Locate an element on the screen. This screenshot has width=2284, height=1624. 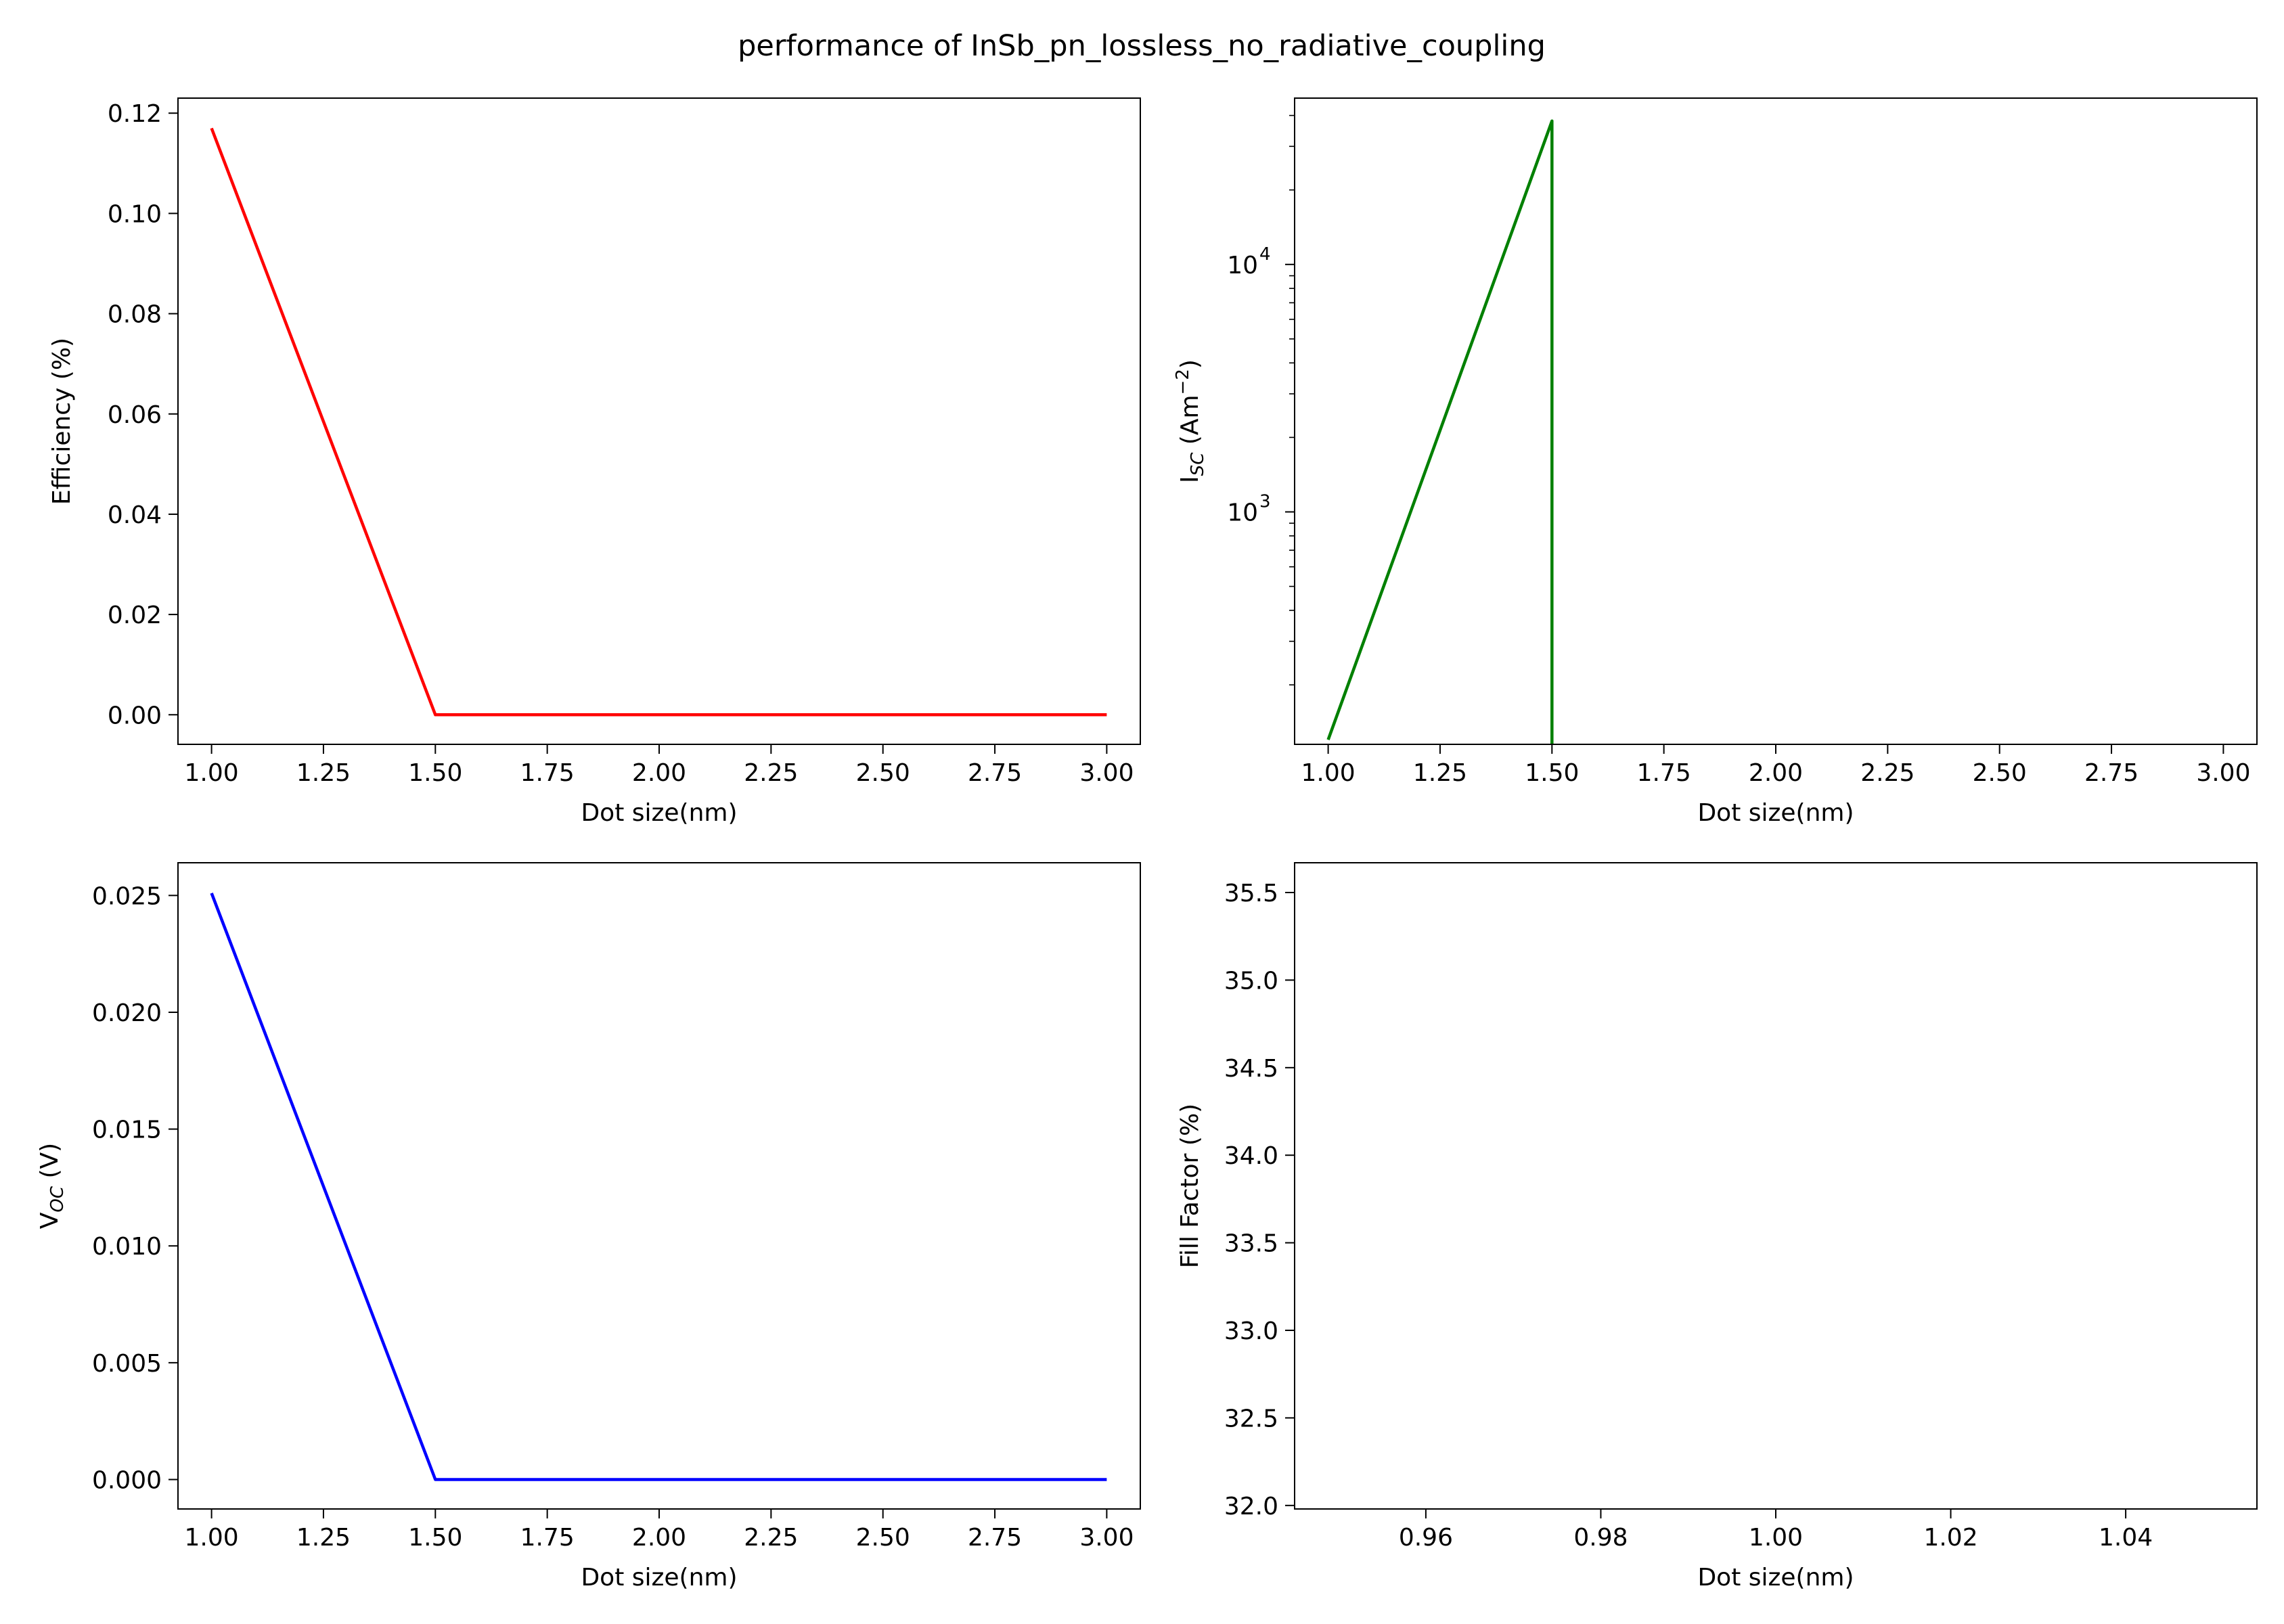
bottom-right-y-tick-label: 32.5 is located at coordinates (1251, 1419).